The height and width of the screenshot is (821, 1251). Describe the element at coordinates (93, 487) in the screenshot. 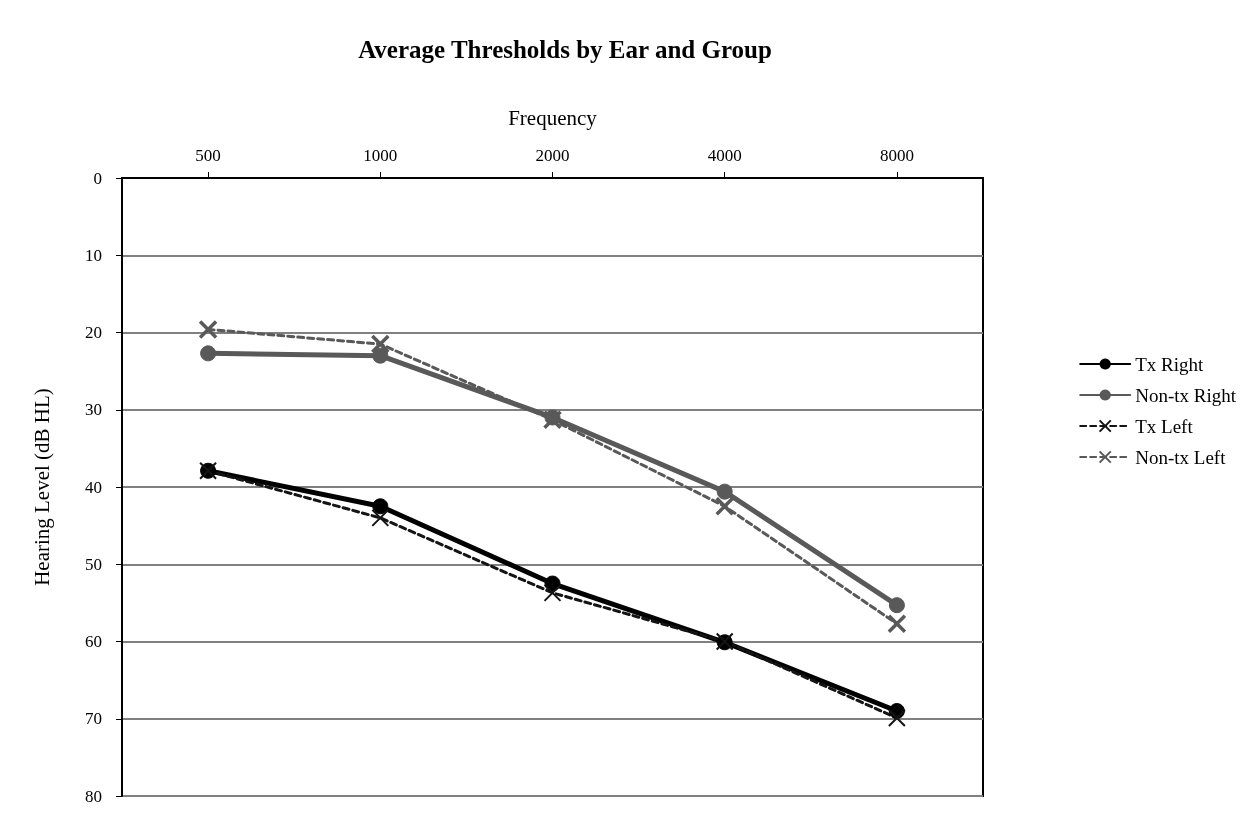

I see `y-tick-label: 40` at that location.